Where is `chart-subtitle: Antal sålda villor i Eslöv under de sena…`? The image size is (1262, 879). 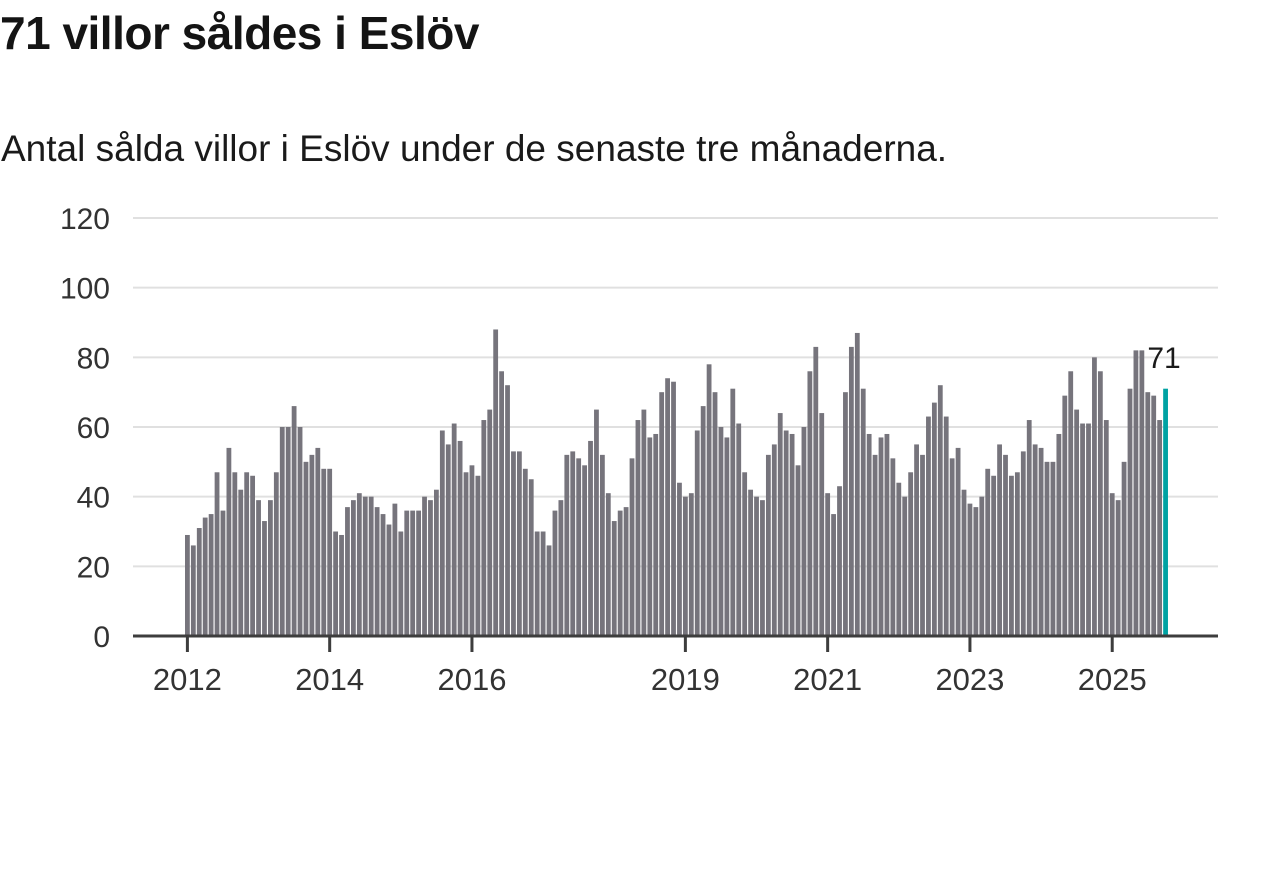
chart-subtitle: Antal sålda villor i Eslöv under de sena… is located at coordinates (474, 148).